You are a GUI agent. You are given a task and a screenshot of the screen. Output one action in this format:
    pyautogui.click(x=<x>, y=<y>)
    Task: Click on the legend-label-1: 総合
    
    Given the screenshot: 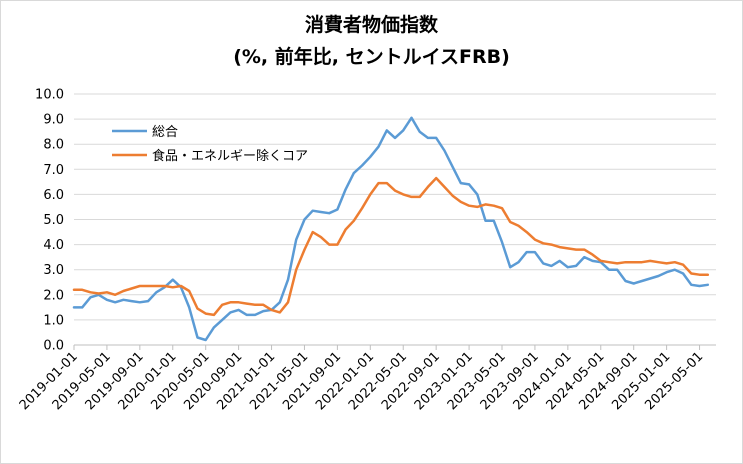 What is the action you would take?
    pyautogui.click(x=165, y=132)
    